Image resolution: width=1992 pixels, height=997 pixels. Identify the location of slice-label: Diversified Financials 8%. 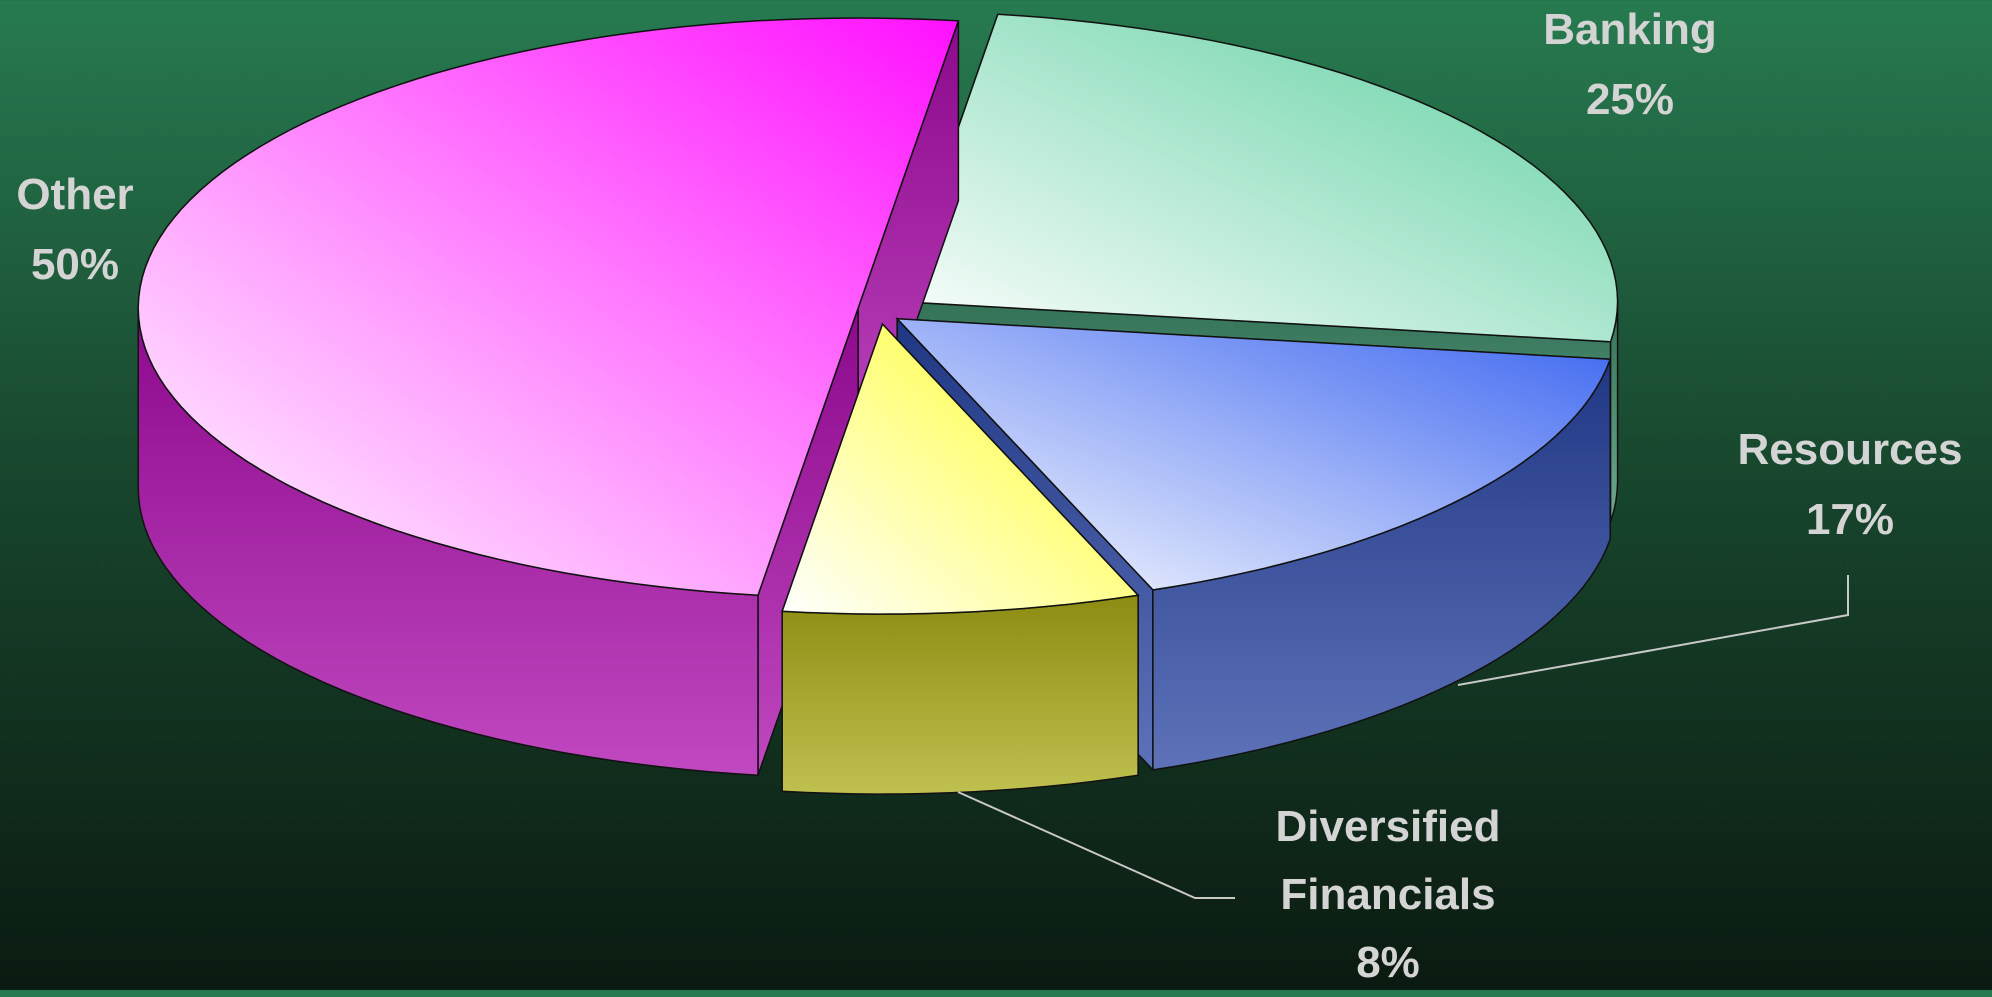
(1388, 895).